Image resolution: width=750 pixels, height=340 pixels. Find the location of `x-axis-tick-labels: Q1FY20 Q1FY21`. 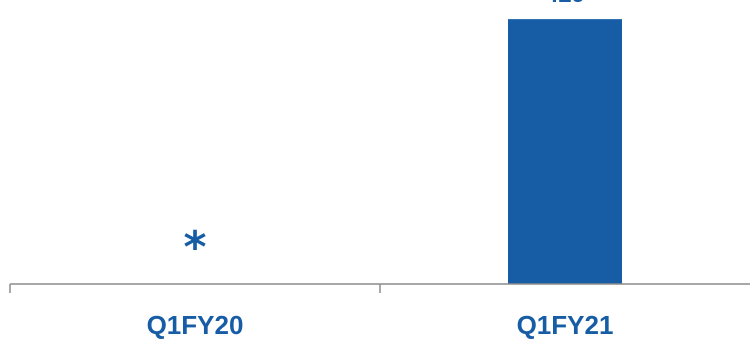

x-axis-tick-labels: Q1FY20 Q1FY21 is located at coordinates (380, 325).